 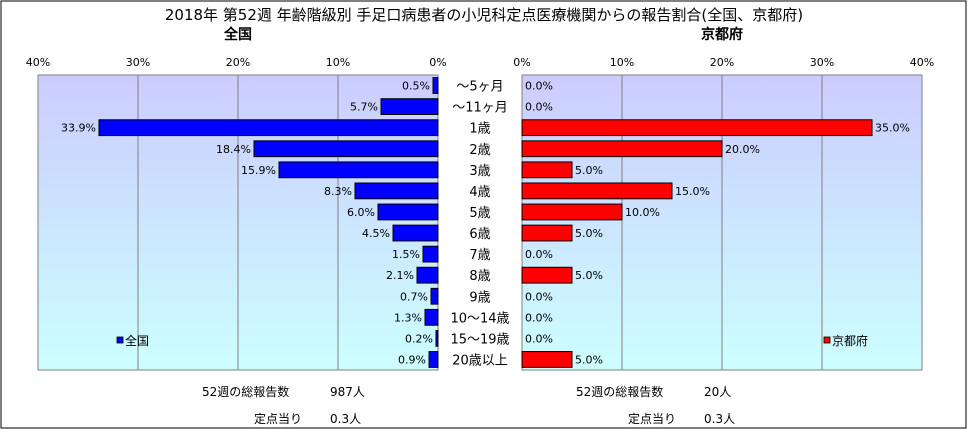 What do you see at coordinates (479, 255) in the screenshot?
I see `age-category-label: 7歳` at bounding box center [479, 255].